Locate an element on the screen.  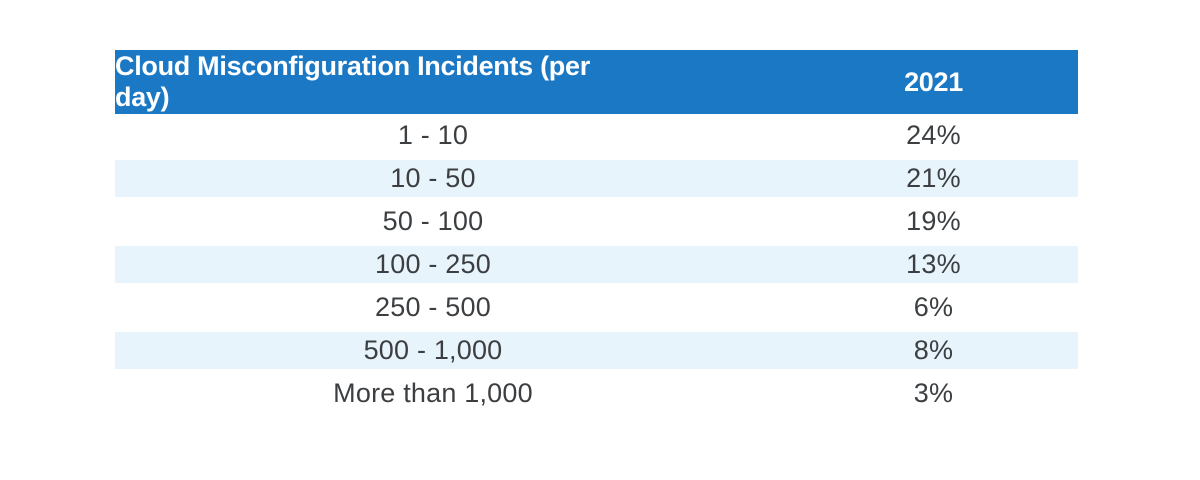
percentage-cell: 19% is located at coordinates (933, 221).